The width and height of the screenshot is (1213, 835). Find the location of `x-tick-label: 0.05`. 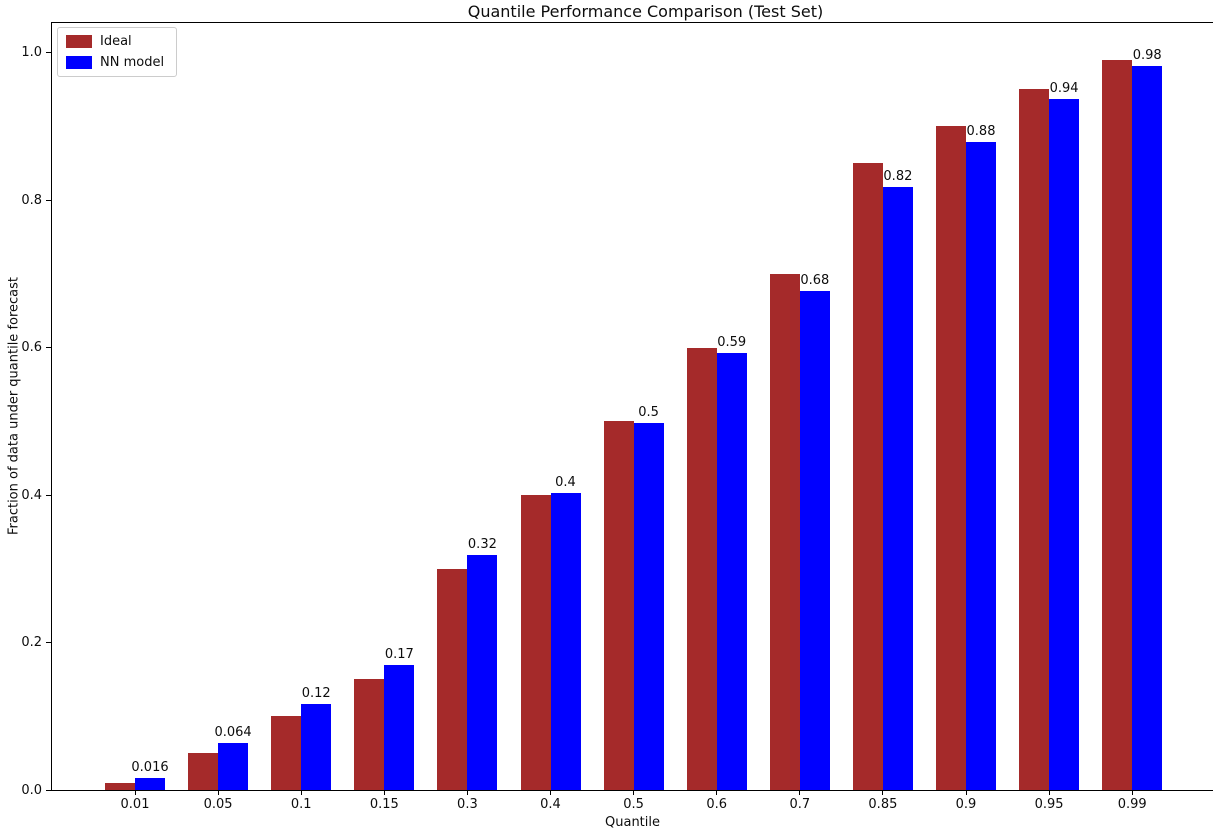

x-tick-label: 0.05 is located at coordinates (218, 804).